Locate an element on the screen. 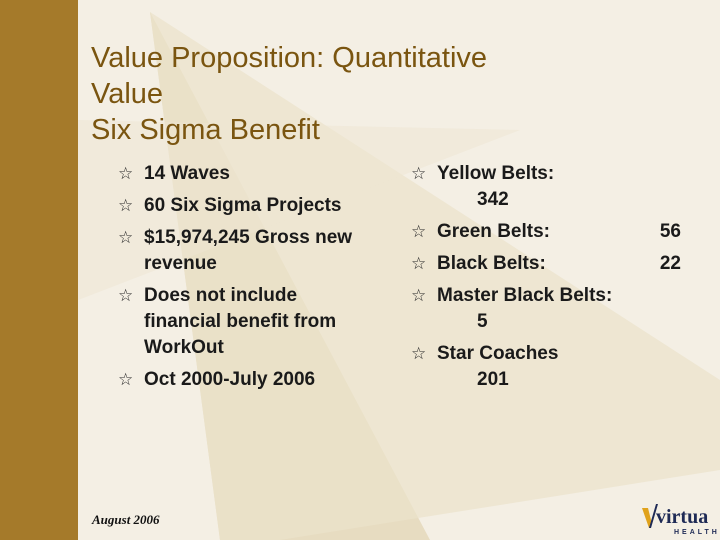 The image size is (720, 540). list-item: ☆ 60 Six Sigma Projects is located at coordinates (248, 206).